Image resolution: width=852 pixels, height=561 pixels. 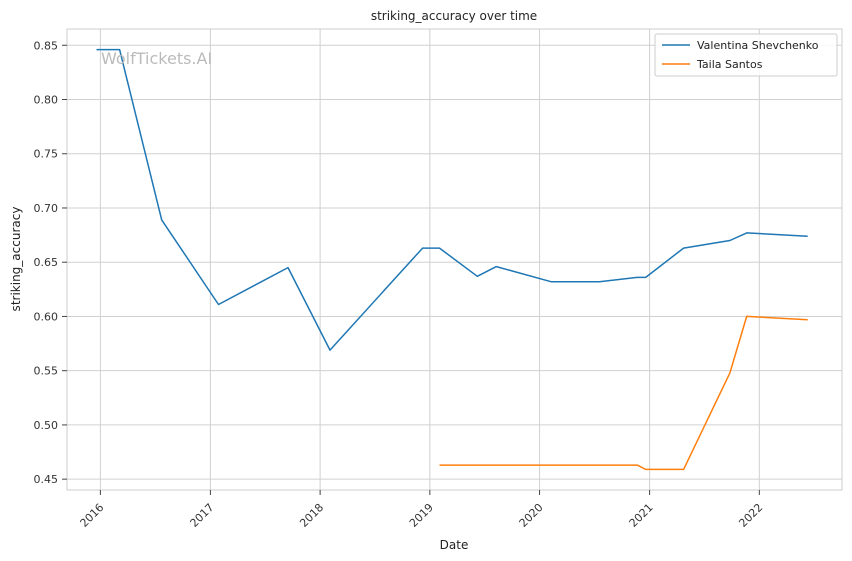 What do you see at coordinates (46, 100) in the screenshot?
I see `y-tick-label: 0.80` at bounding box center [46, 100].